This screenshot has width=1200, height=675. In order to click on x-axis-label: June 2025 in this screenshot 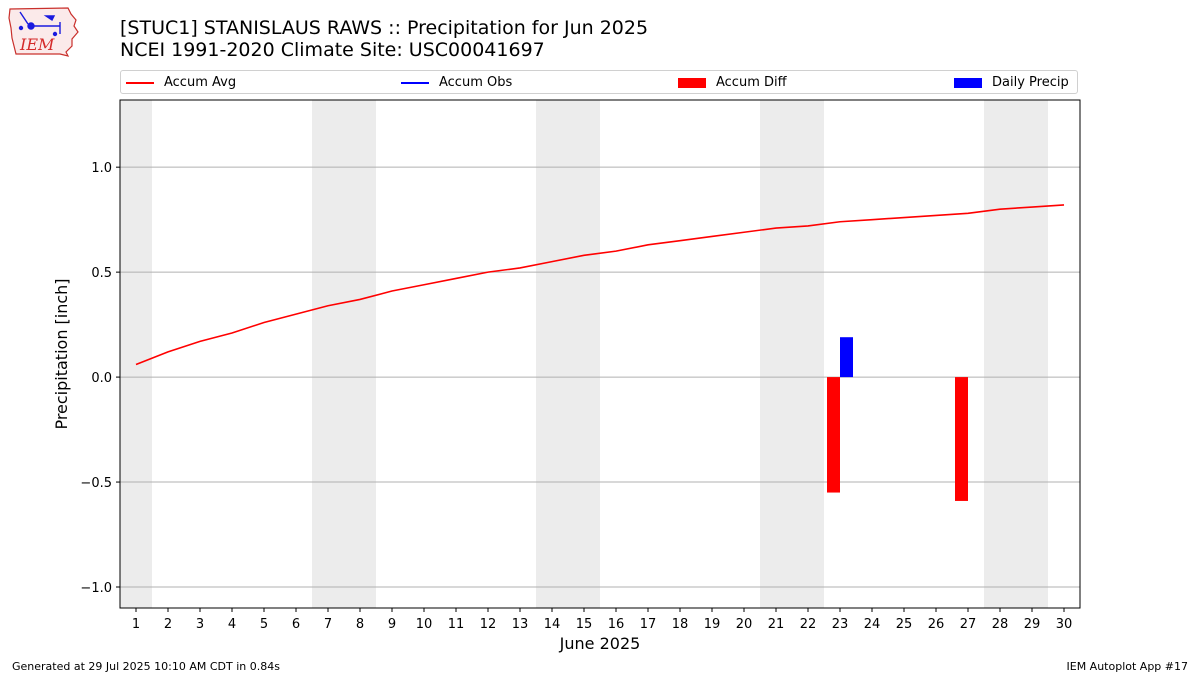, I will do `click(600, 643)`.